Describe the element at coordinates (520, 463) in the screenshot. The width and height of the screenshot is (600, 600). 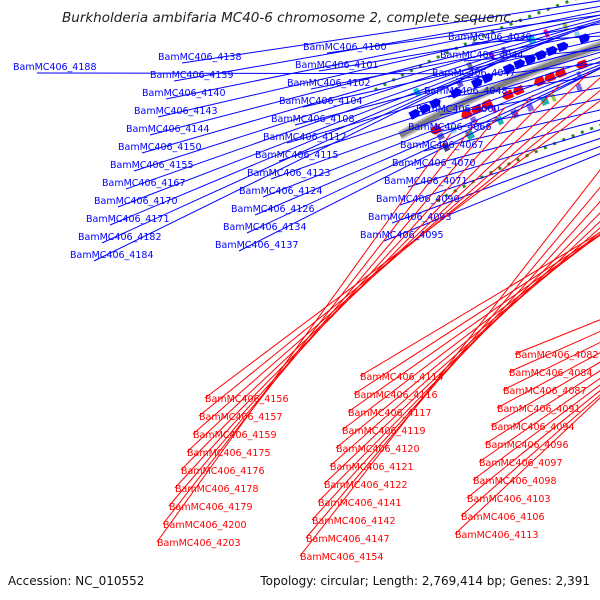
I see `lower-gene-label: BamMC406_4097` at that location.